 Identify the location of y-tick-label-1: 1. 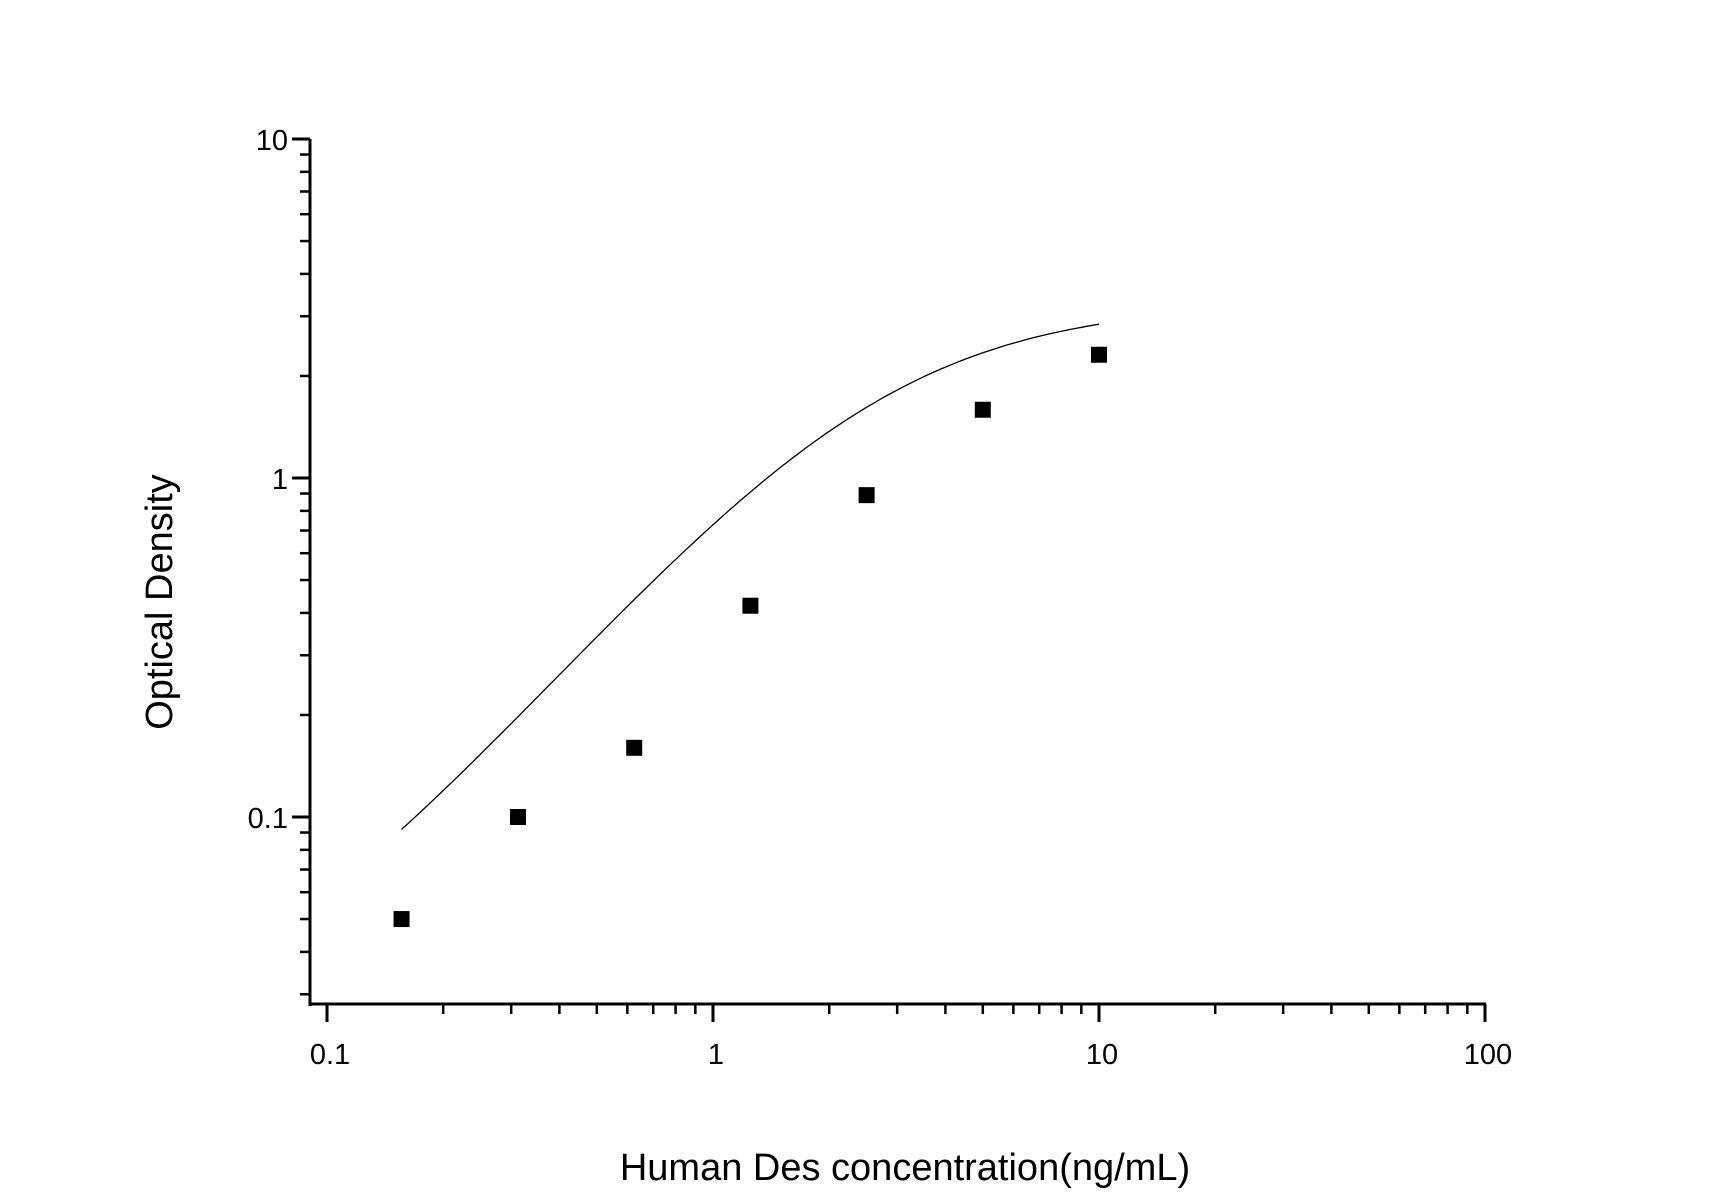
(280, 480).